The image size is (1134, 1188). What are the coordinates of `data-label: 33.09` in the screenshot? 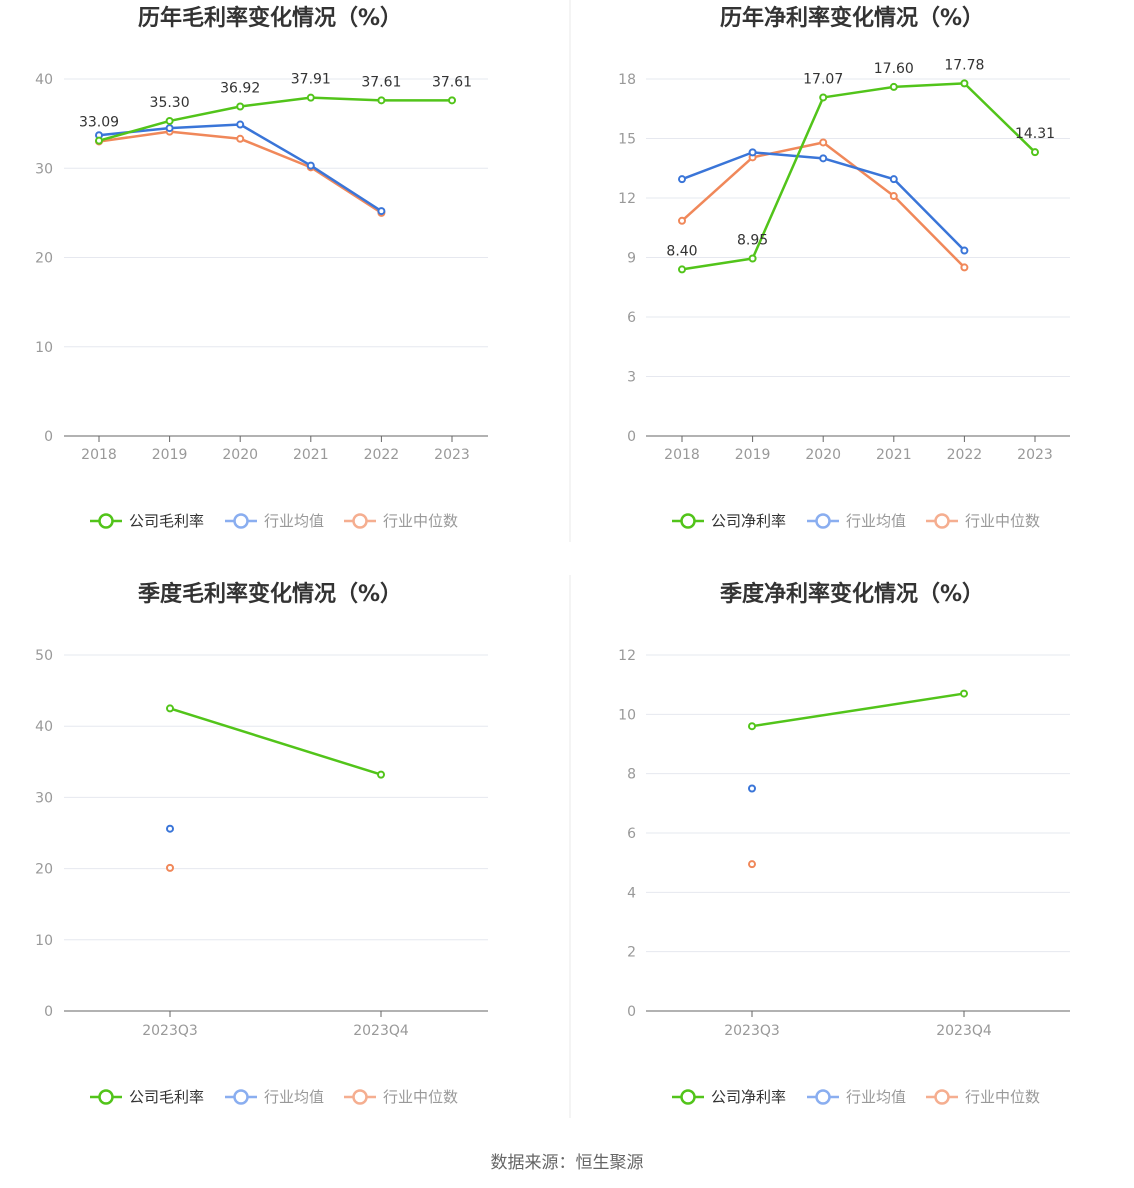 It's located at (99, 123).